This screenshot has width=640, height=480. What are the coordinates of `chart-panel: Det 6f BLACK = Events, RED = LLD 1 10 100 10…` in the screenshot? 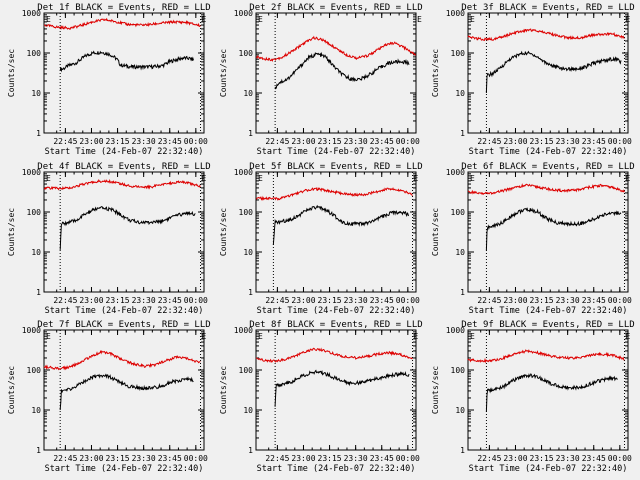 It's located at (533, 239).